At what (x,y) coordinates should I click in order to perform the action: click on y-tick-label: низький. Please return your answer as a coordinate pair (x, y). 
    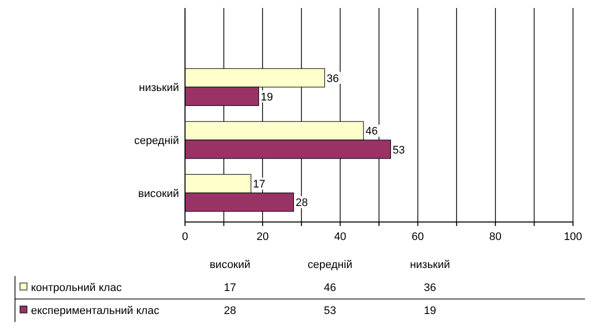
    Looking at the image, I should click on (158, 88).